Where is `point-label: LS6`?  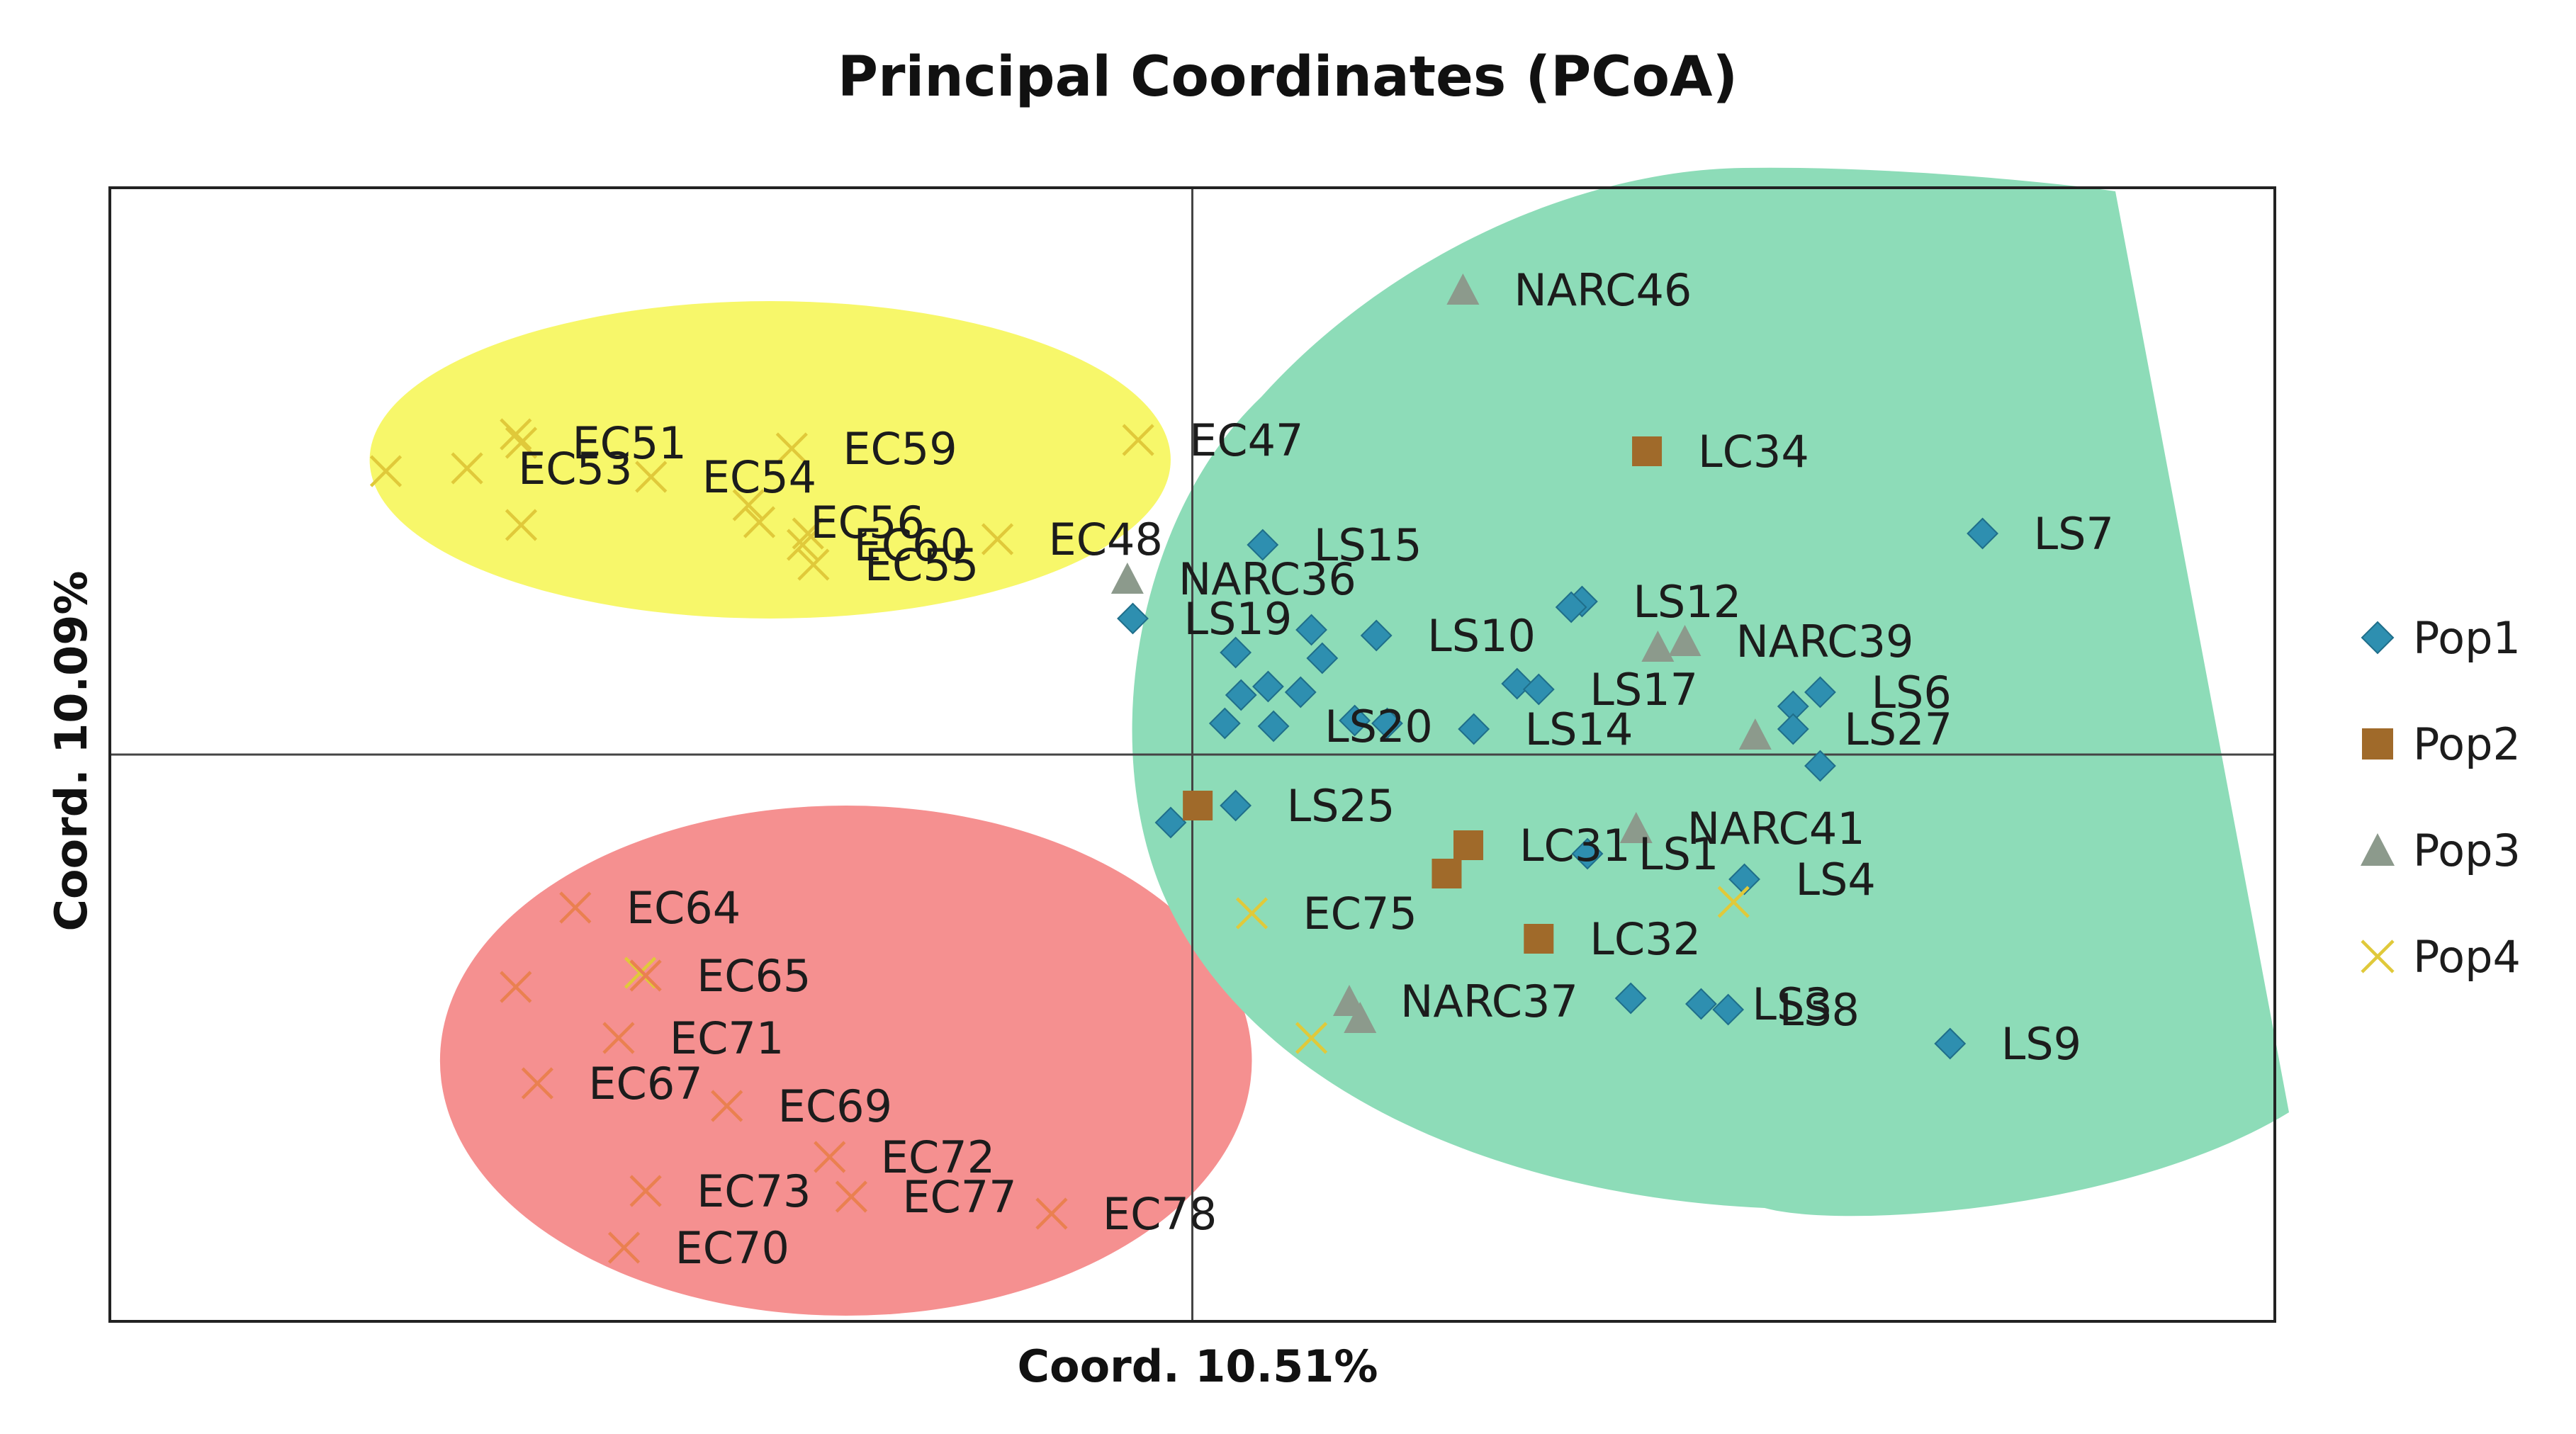 point-label: LS6 is located at coordinates (1911, 692).